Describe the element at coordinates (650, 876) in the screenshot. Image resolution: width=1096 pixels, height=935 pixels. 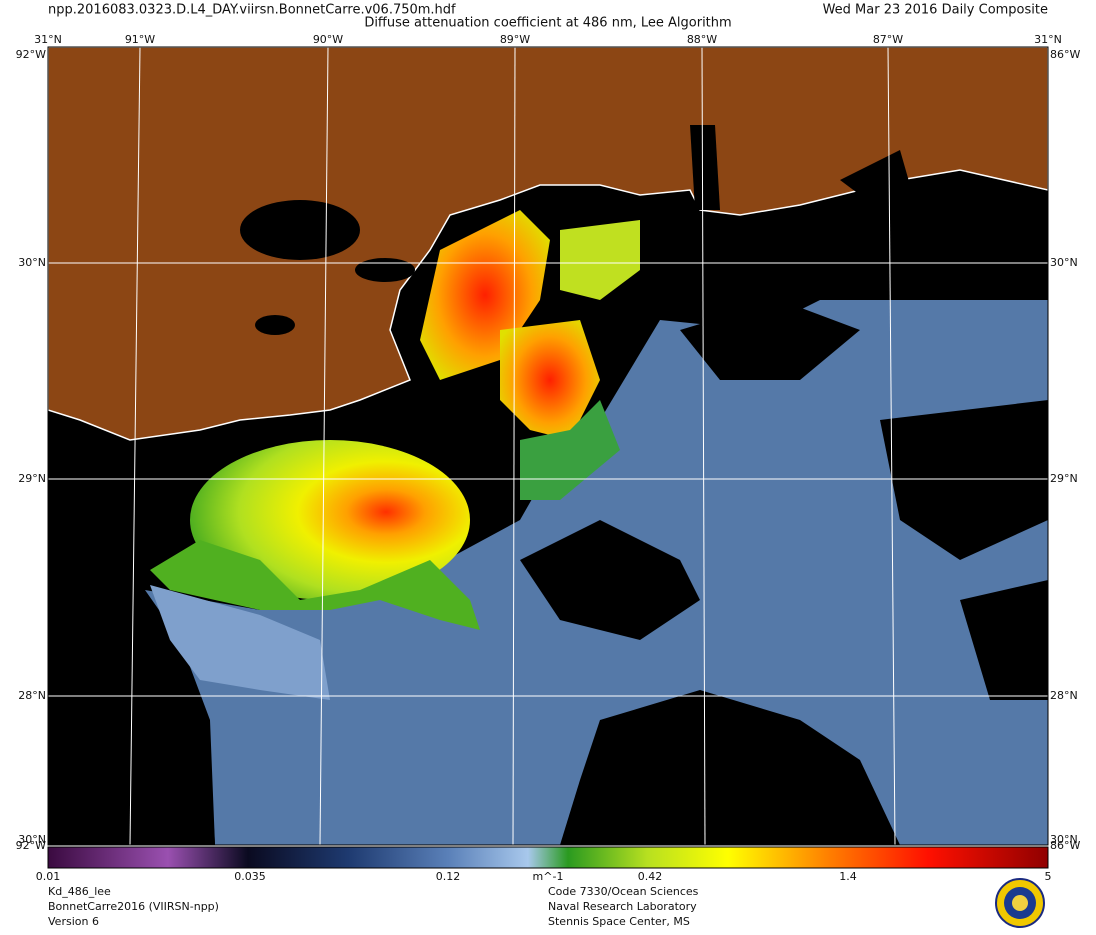
I see `colorbar-tick-label: 0.42` at that location.